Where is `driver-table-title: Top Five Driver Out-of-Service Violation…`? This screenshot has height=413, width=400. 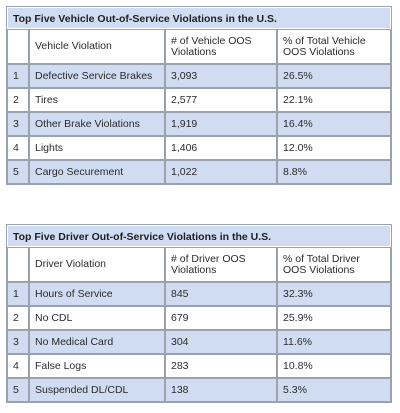
driver-table-title: Top Five Driver Out-of-Service Violation… is located at coordinates (199, 236).